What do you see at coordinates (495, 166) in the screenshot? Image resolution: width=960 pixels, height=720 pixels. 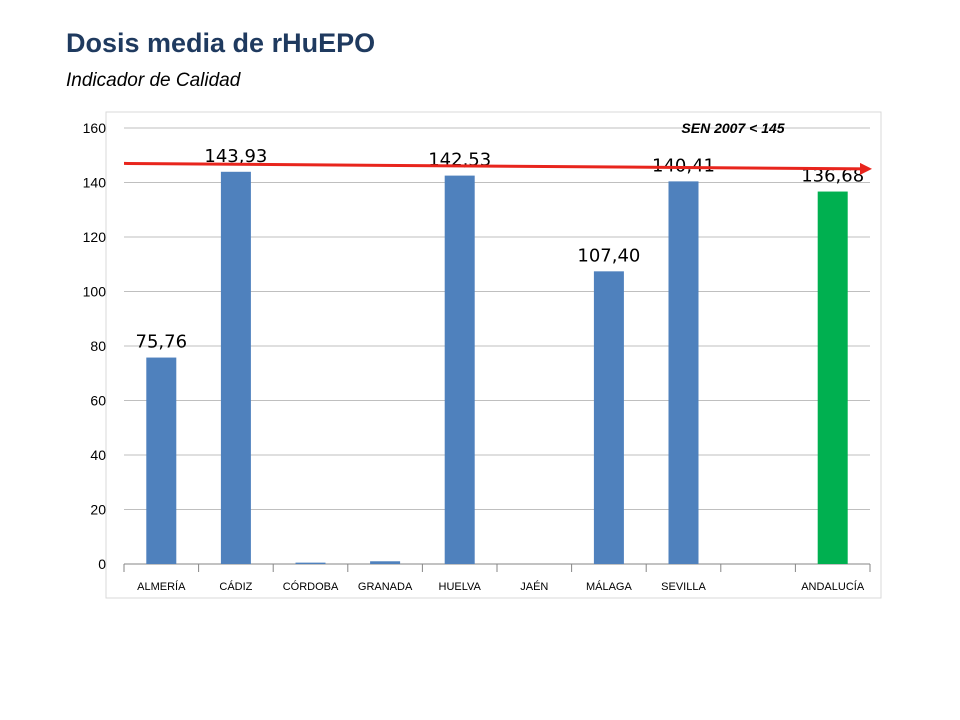 I see `reference-line` at bounding box center [495, 166].